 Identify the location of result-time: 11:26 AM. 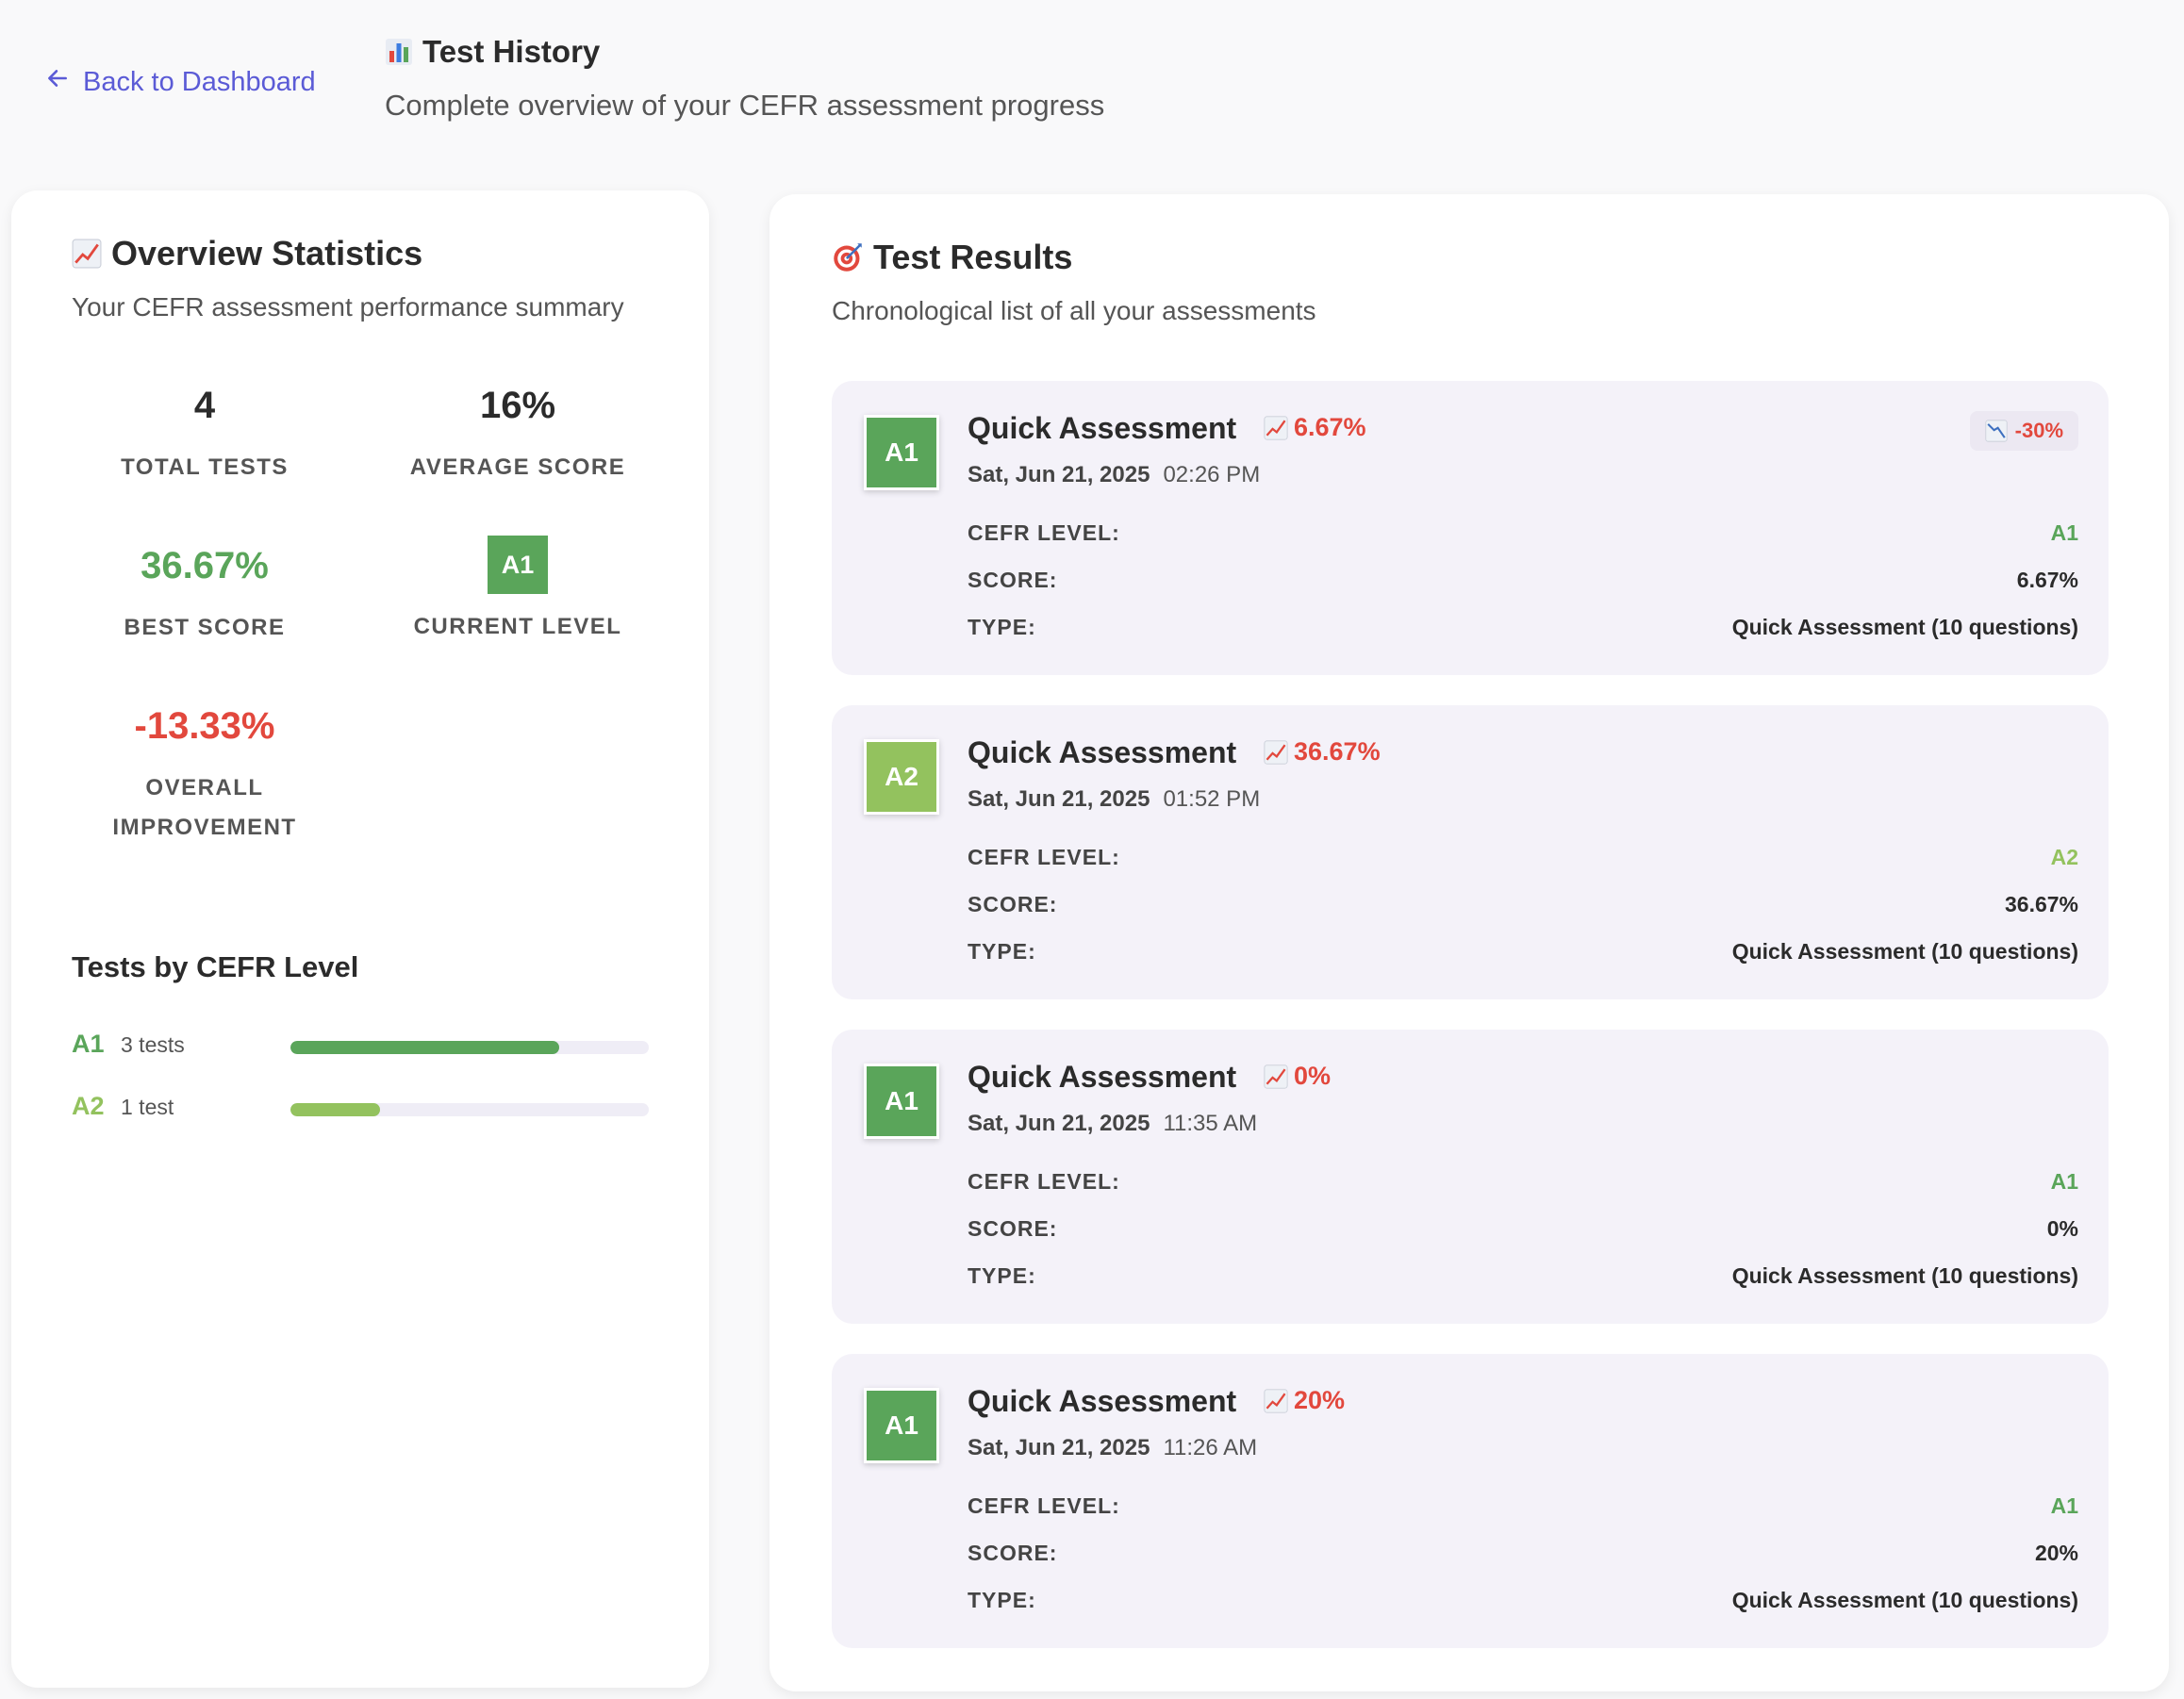
(1210, 1448).